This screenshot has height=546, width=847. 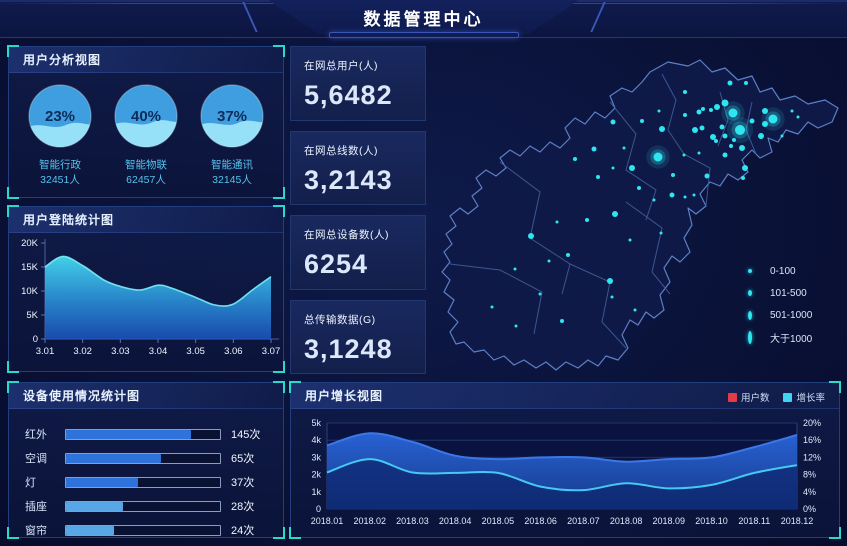 What do you see at coordinates (776, 397) in the screenshot?
I see `growth-chart-legend: 用户数 增长率` at bounding box center [776, 397].